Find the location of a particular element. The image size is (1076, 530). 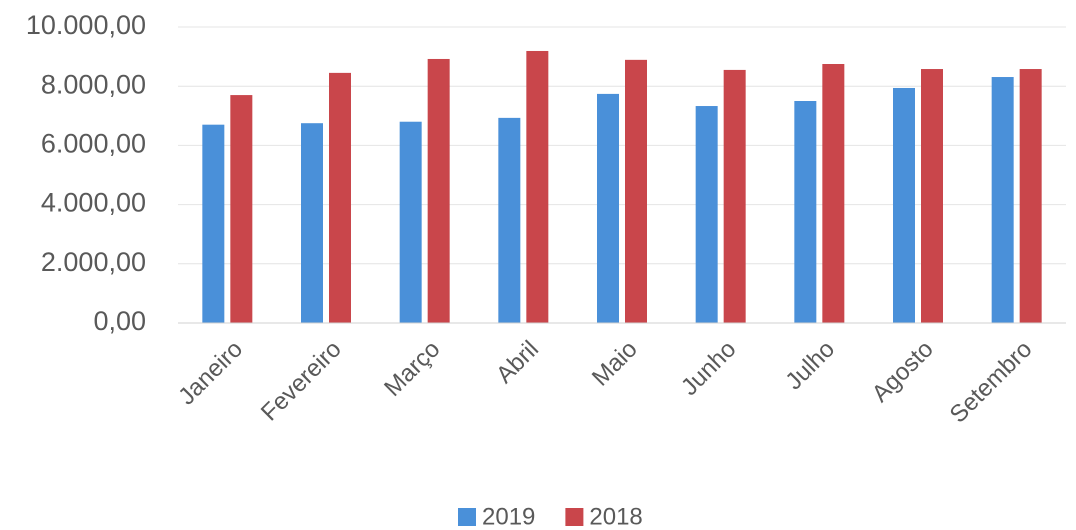

legend-label: 2019 is located at coordinates (508, 516).